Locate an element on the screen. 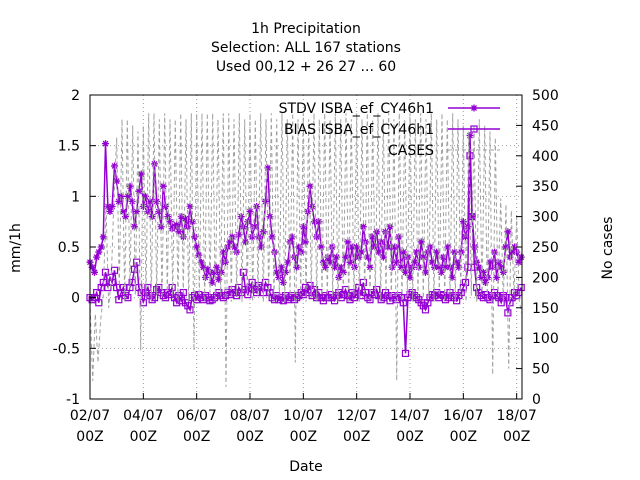 Image resolution: width=640 pixels, height=480 pixels. x-tick-label: 14/07 is located at coordinates (410, 416).